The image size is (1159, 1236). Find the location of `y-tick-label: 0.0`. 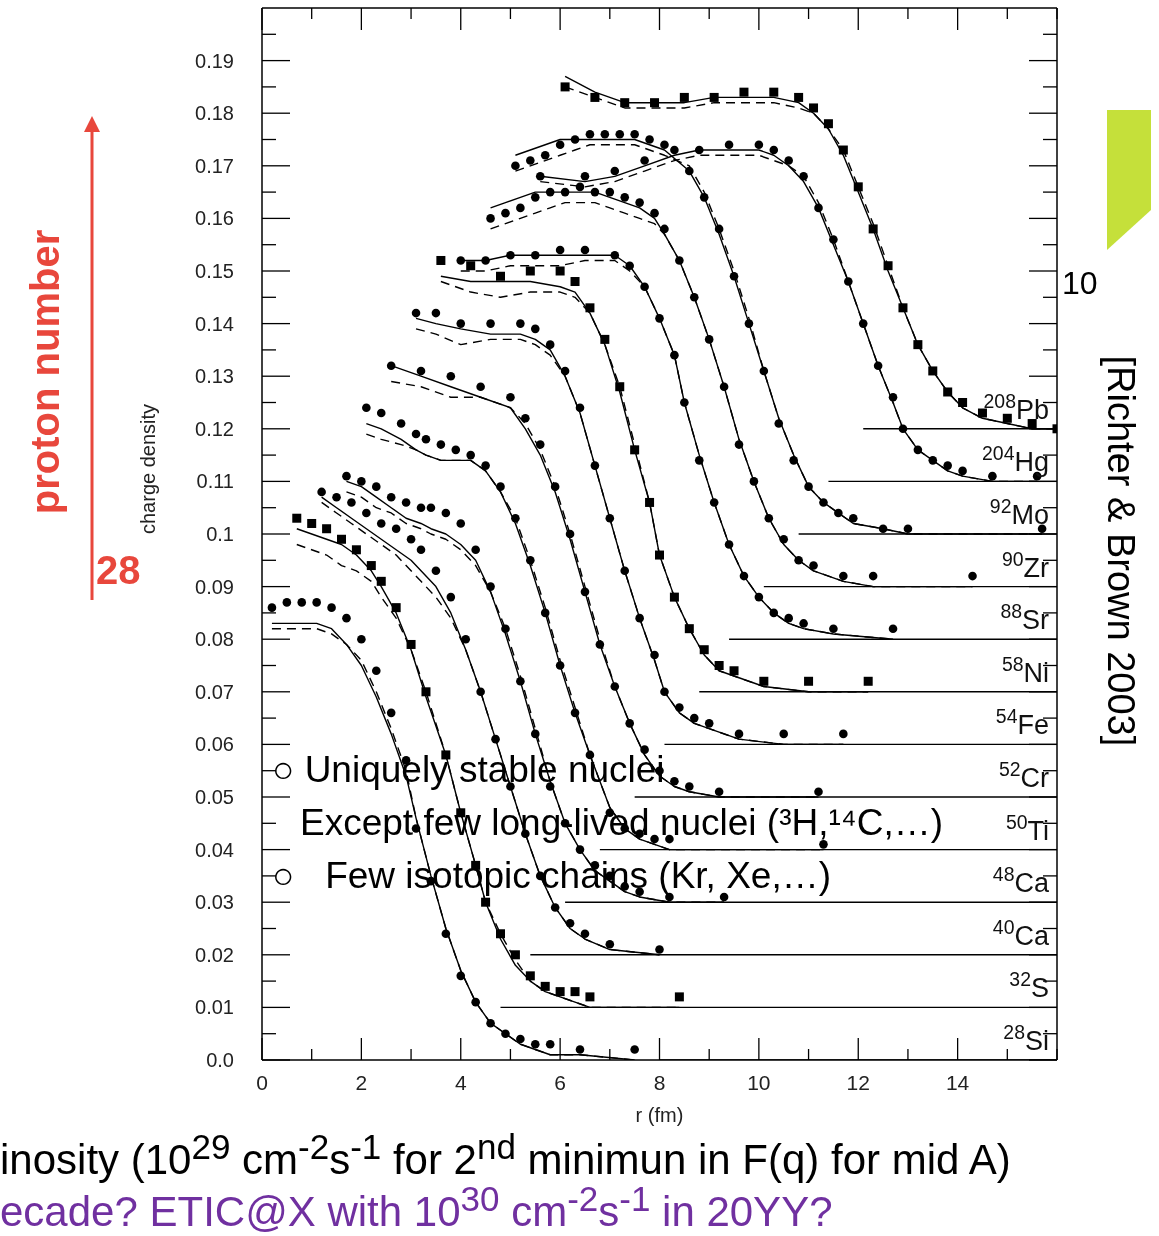

y-tick-label: 0.0 is located at coordinates (220, 1060).